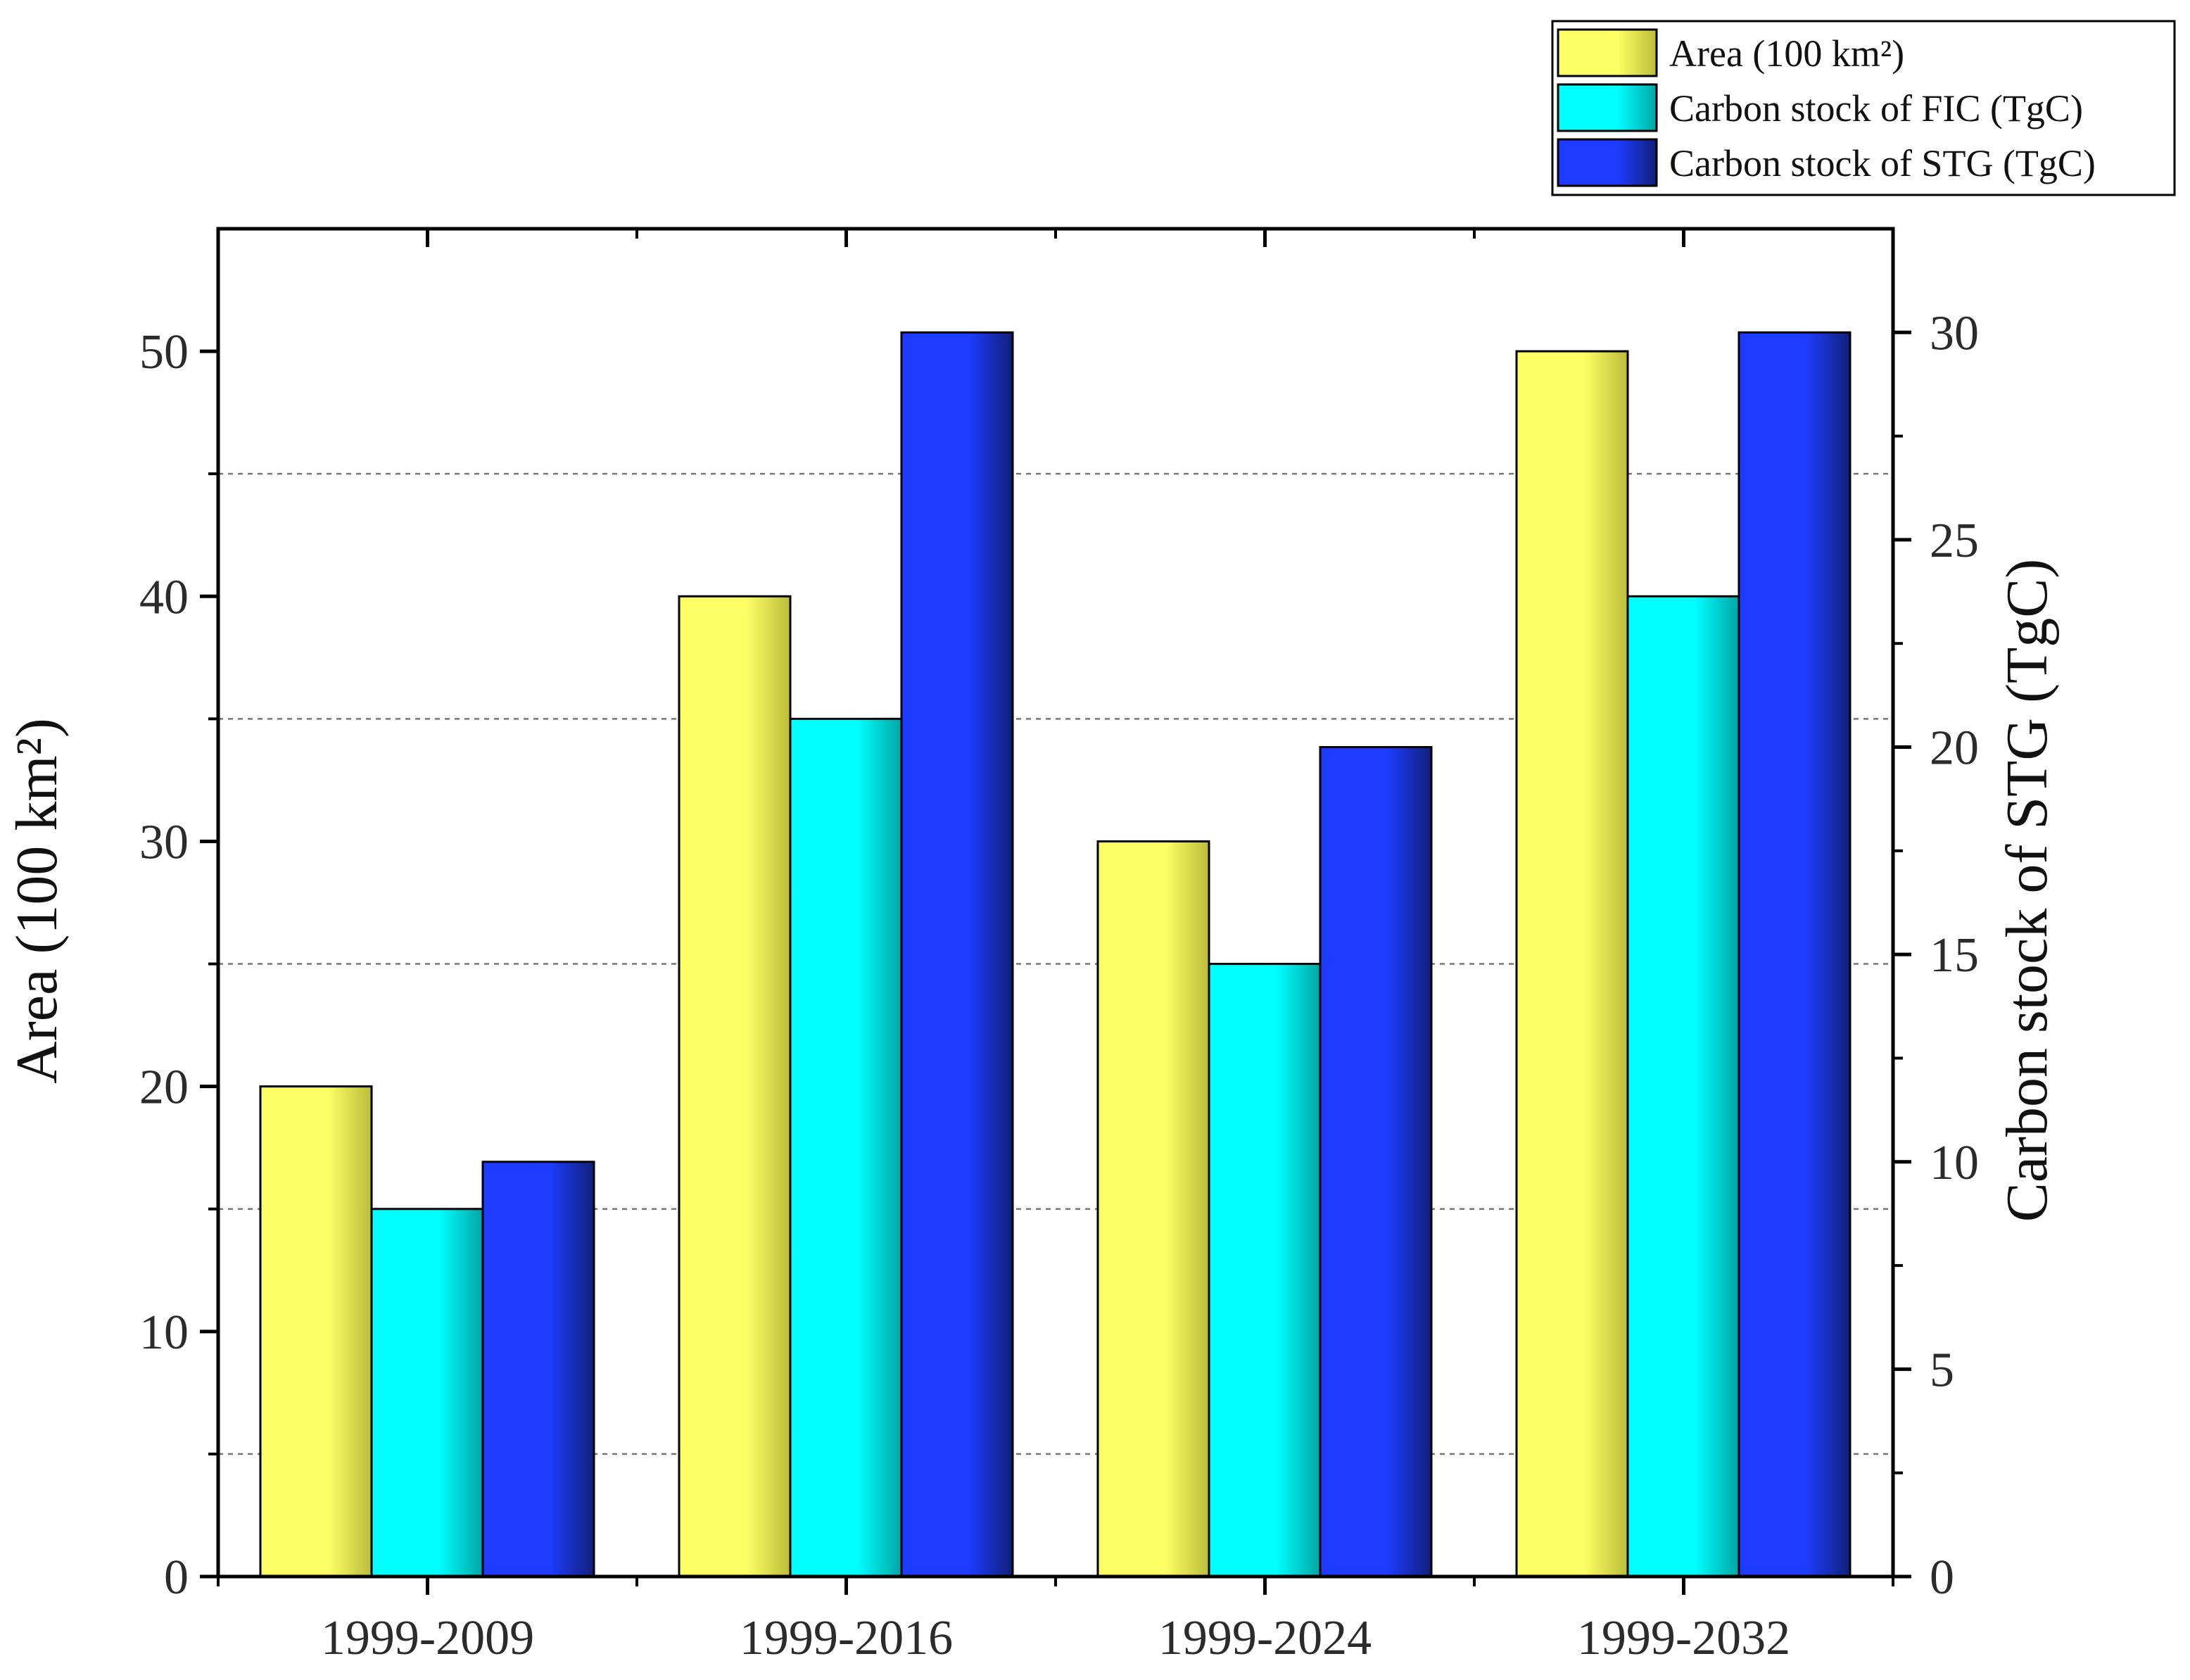 Image resolution: width=2190 pixels, height=1680 pixels. What do you see at coordinates (1876, 108) in the screenshot?
I see `legend-label-2: Carbon stock of FIC (TgC)` at bounding box center [1876, 108].